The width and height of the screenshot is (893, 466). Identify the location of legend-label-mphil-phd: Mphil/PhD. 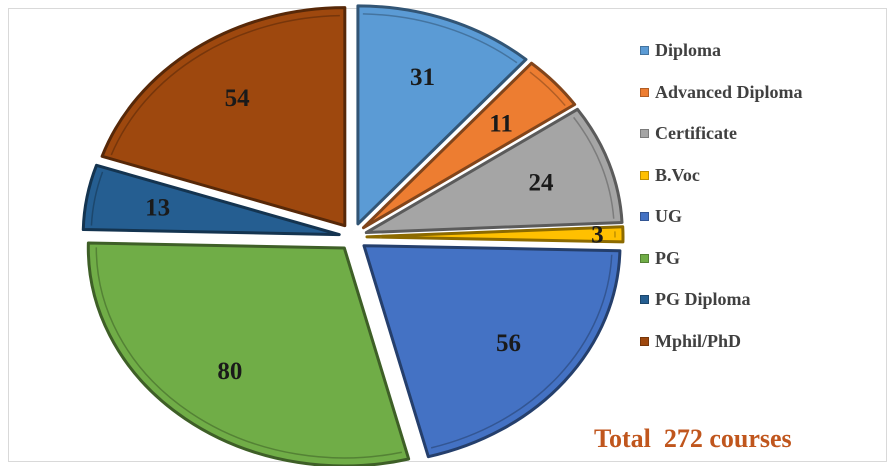
(698, 340).